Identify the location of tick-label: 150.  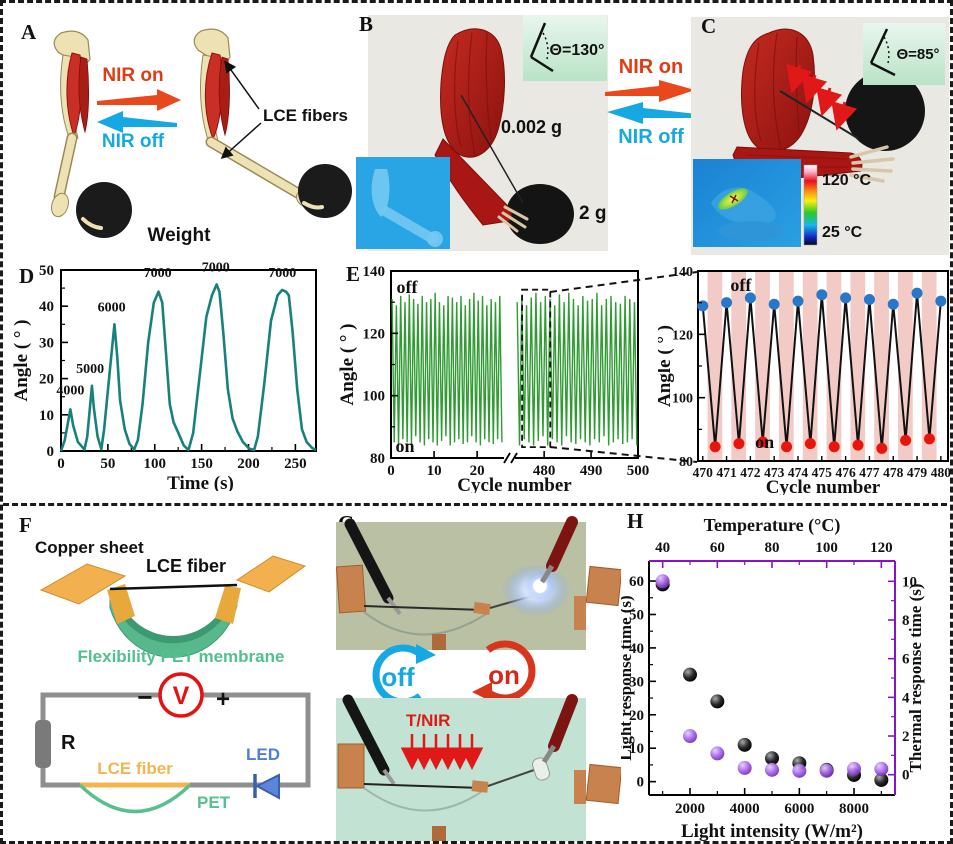
(201, 464).